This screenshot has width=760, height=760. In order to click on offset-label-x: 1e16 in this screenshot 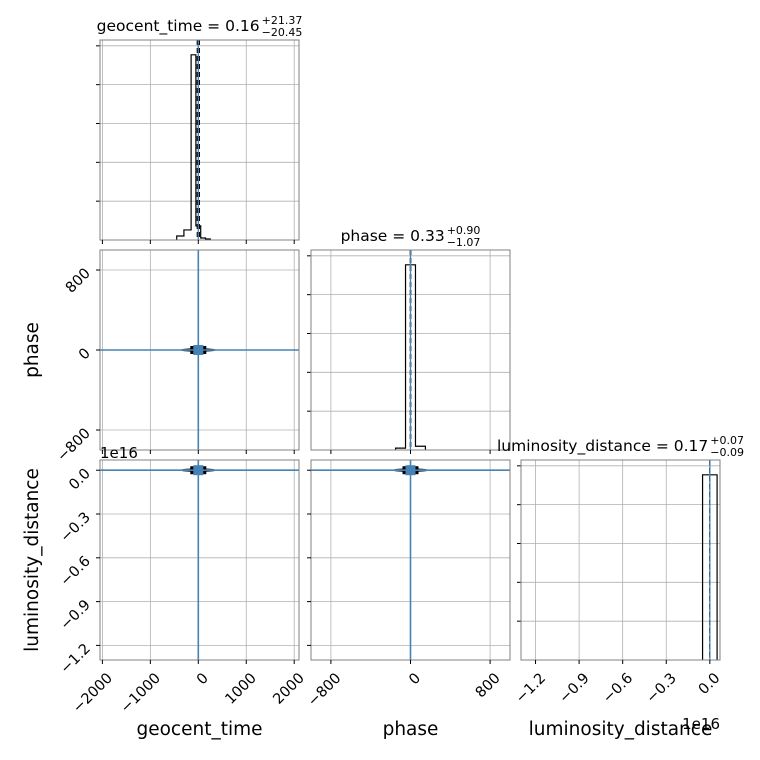, I will do `click(701, 724)`.